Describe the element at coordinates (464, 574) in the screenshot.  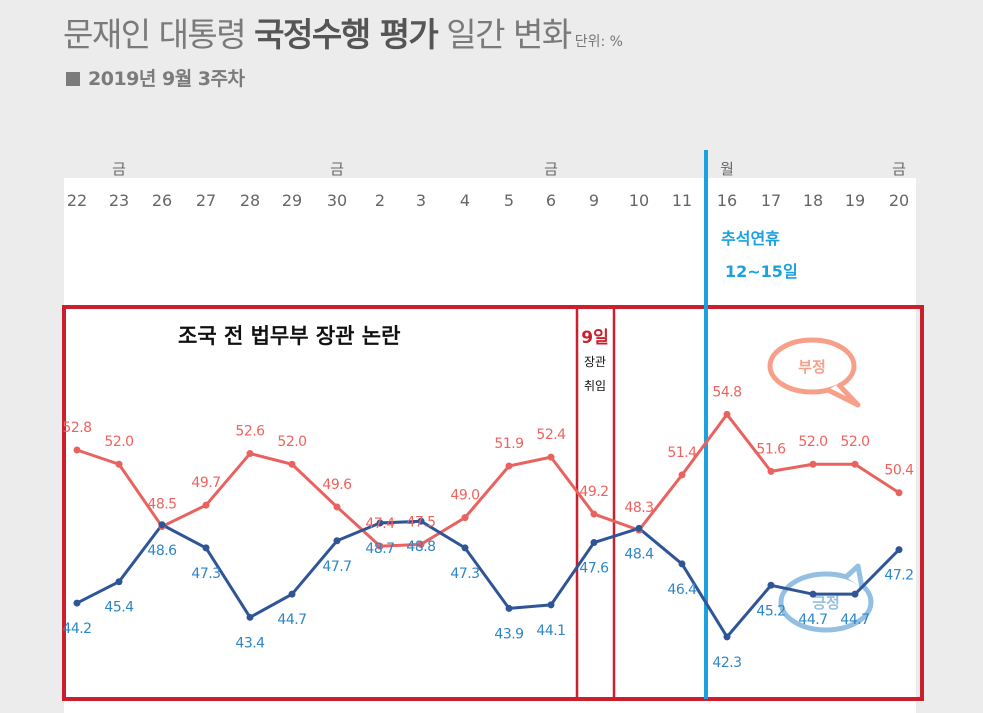
I see `positive-value-label-9: 47.3` at that location.